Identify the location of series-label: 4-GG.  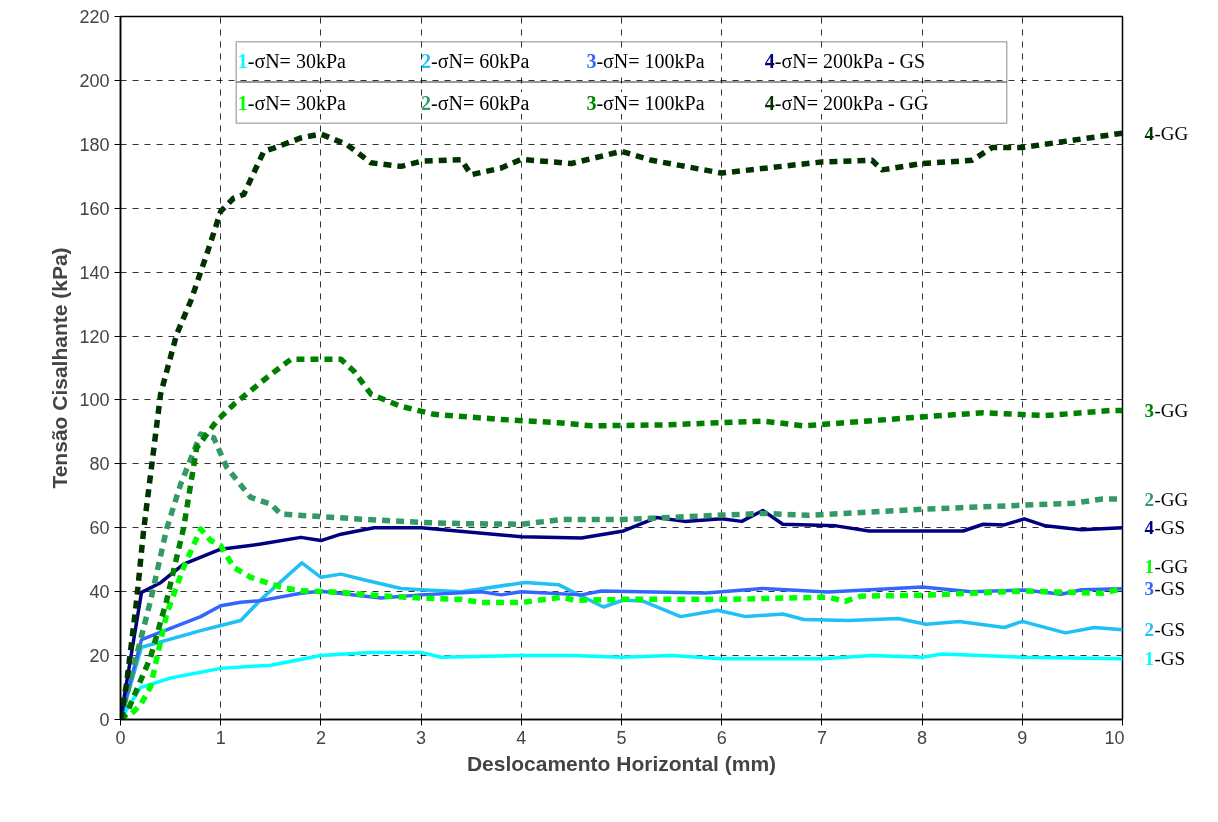
(1166, 133).